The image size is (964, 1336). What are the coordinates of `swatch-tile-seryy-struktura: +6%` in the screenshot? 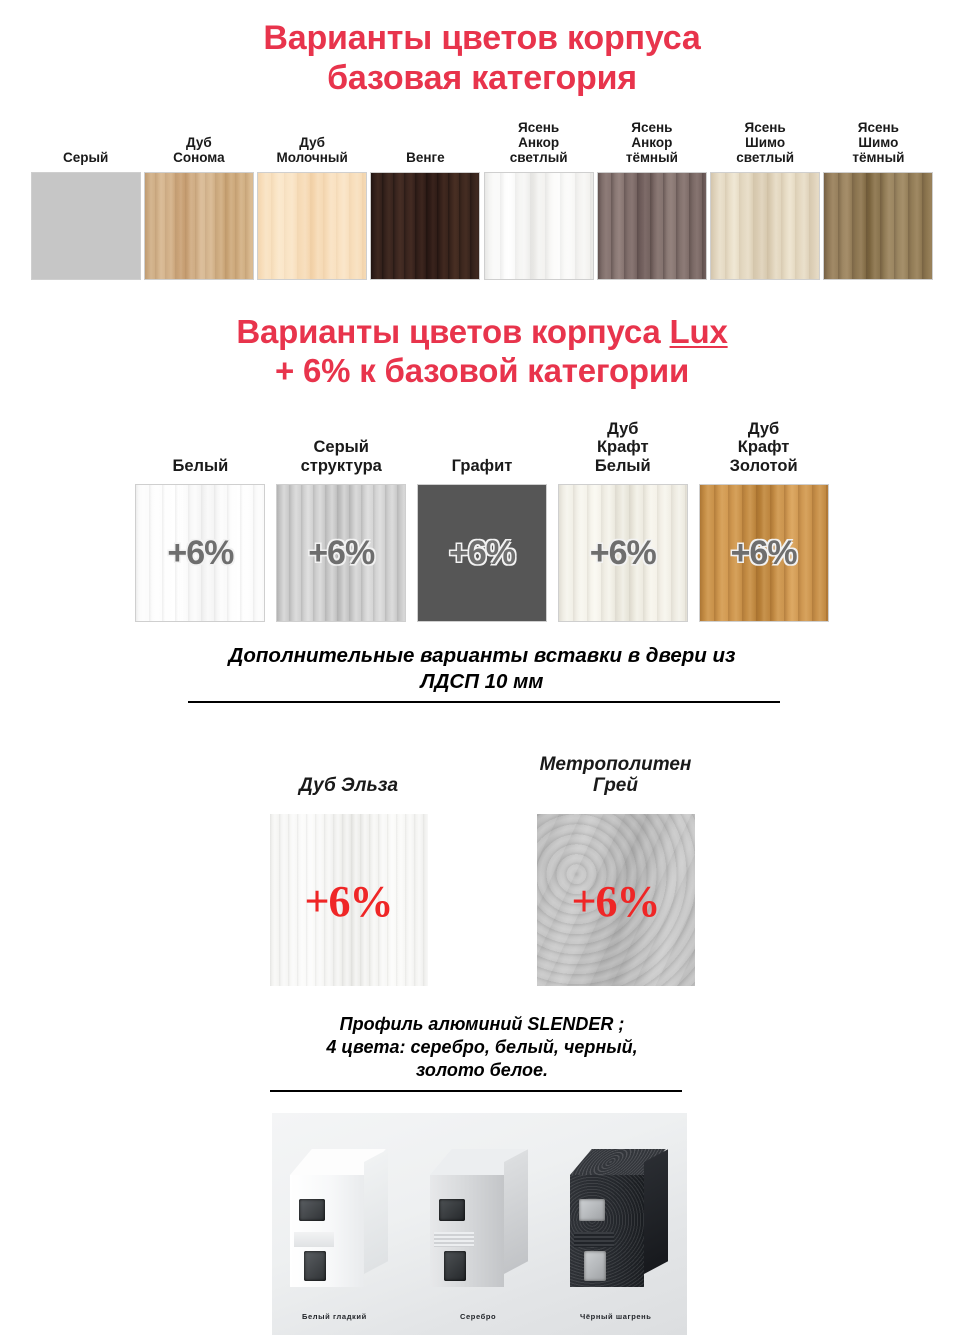 It's located at (341, 553).